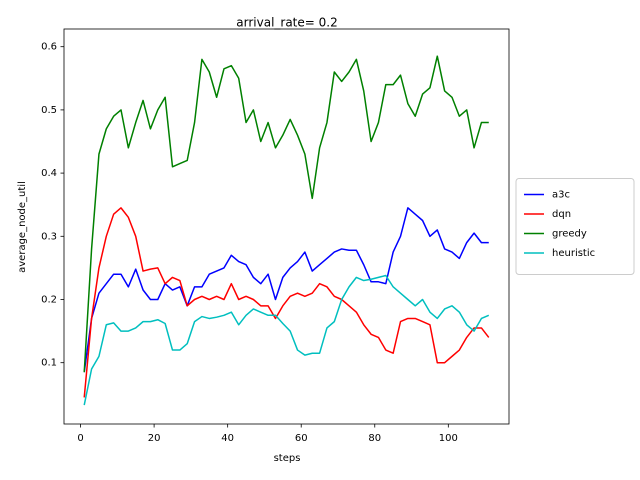 The height and width of the screenshot is (480, 640). Describe the element at coordinates (49, 299) in the screenshot. I see `y-tick-label: 0.2` at that location.